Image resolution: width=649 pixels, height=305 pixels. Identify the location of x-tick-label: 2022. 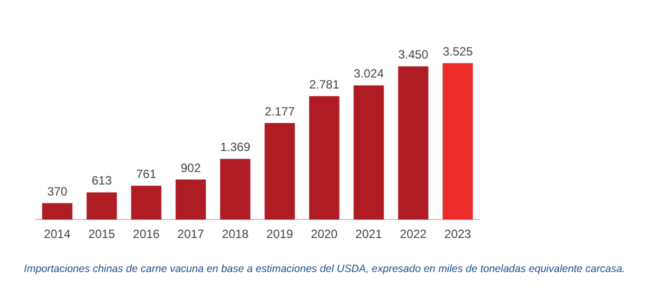
(413, 234).